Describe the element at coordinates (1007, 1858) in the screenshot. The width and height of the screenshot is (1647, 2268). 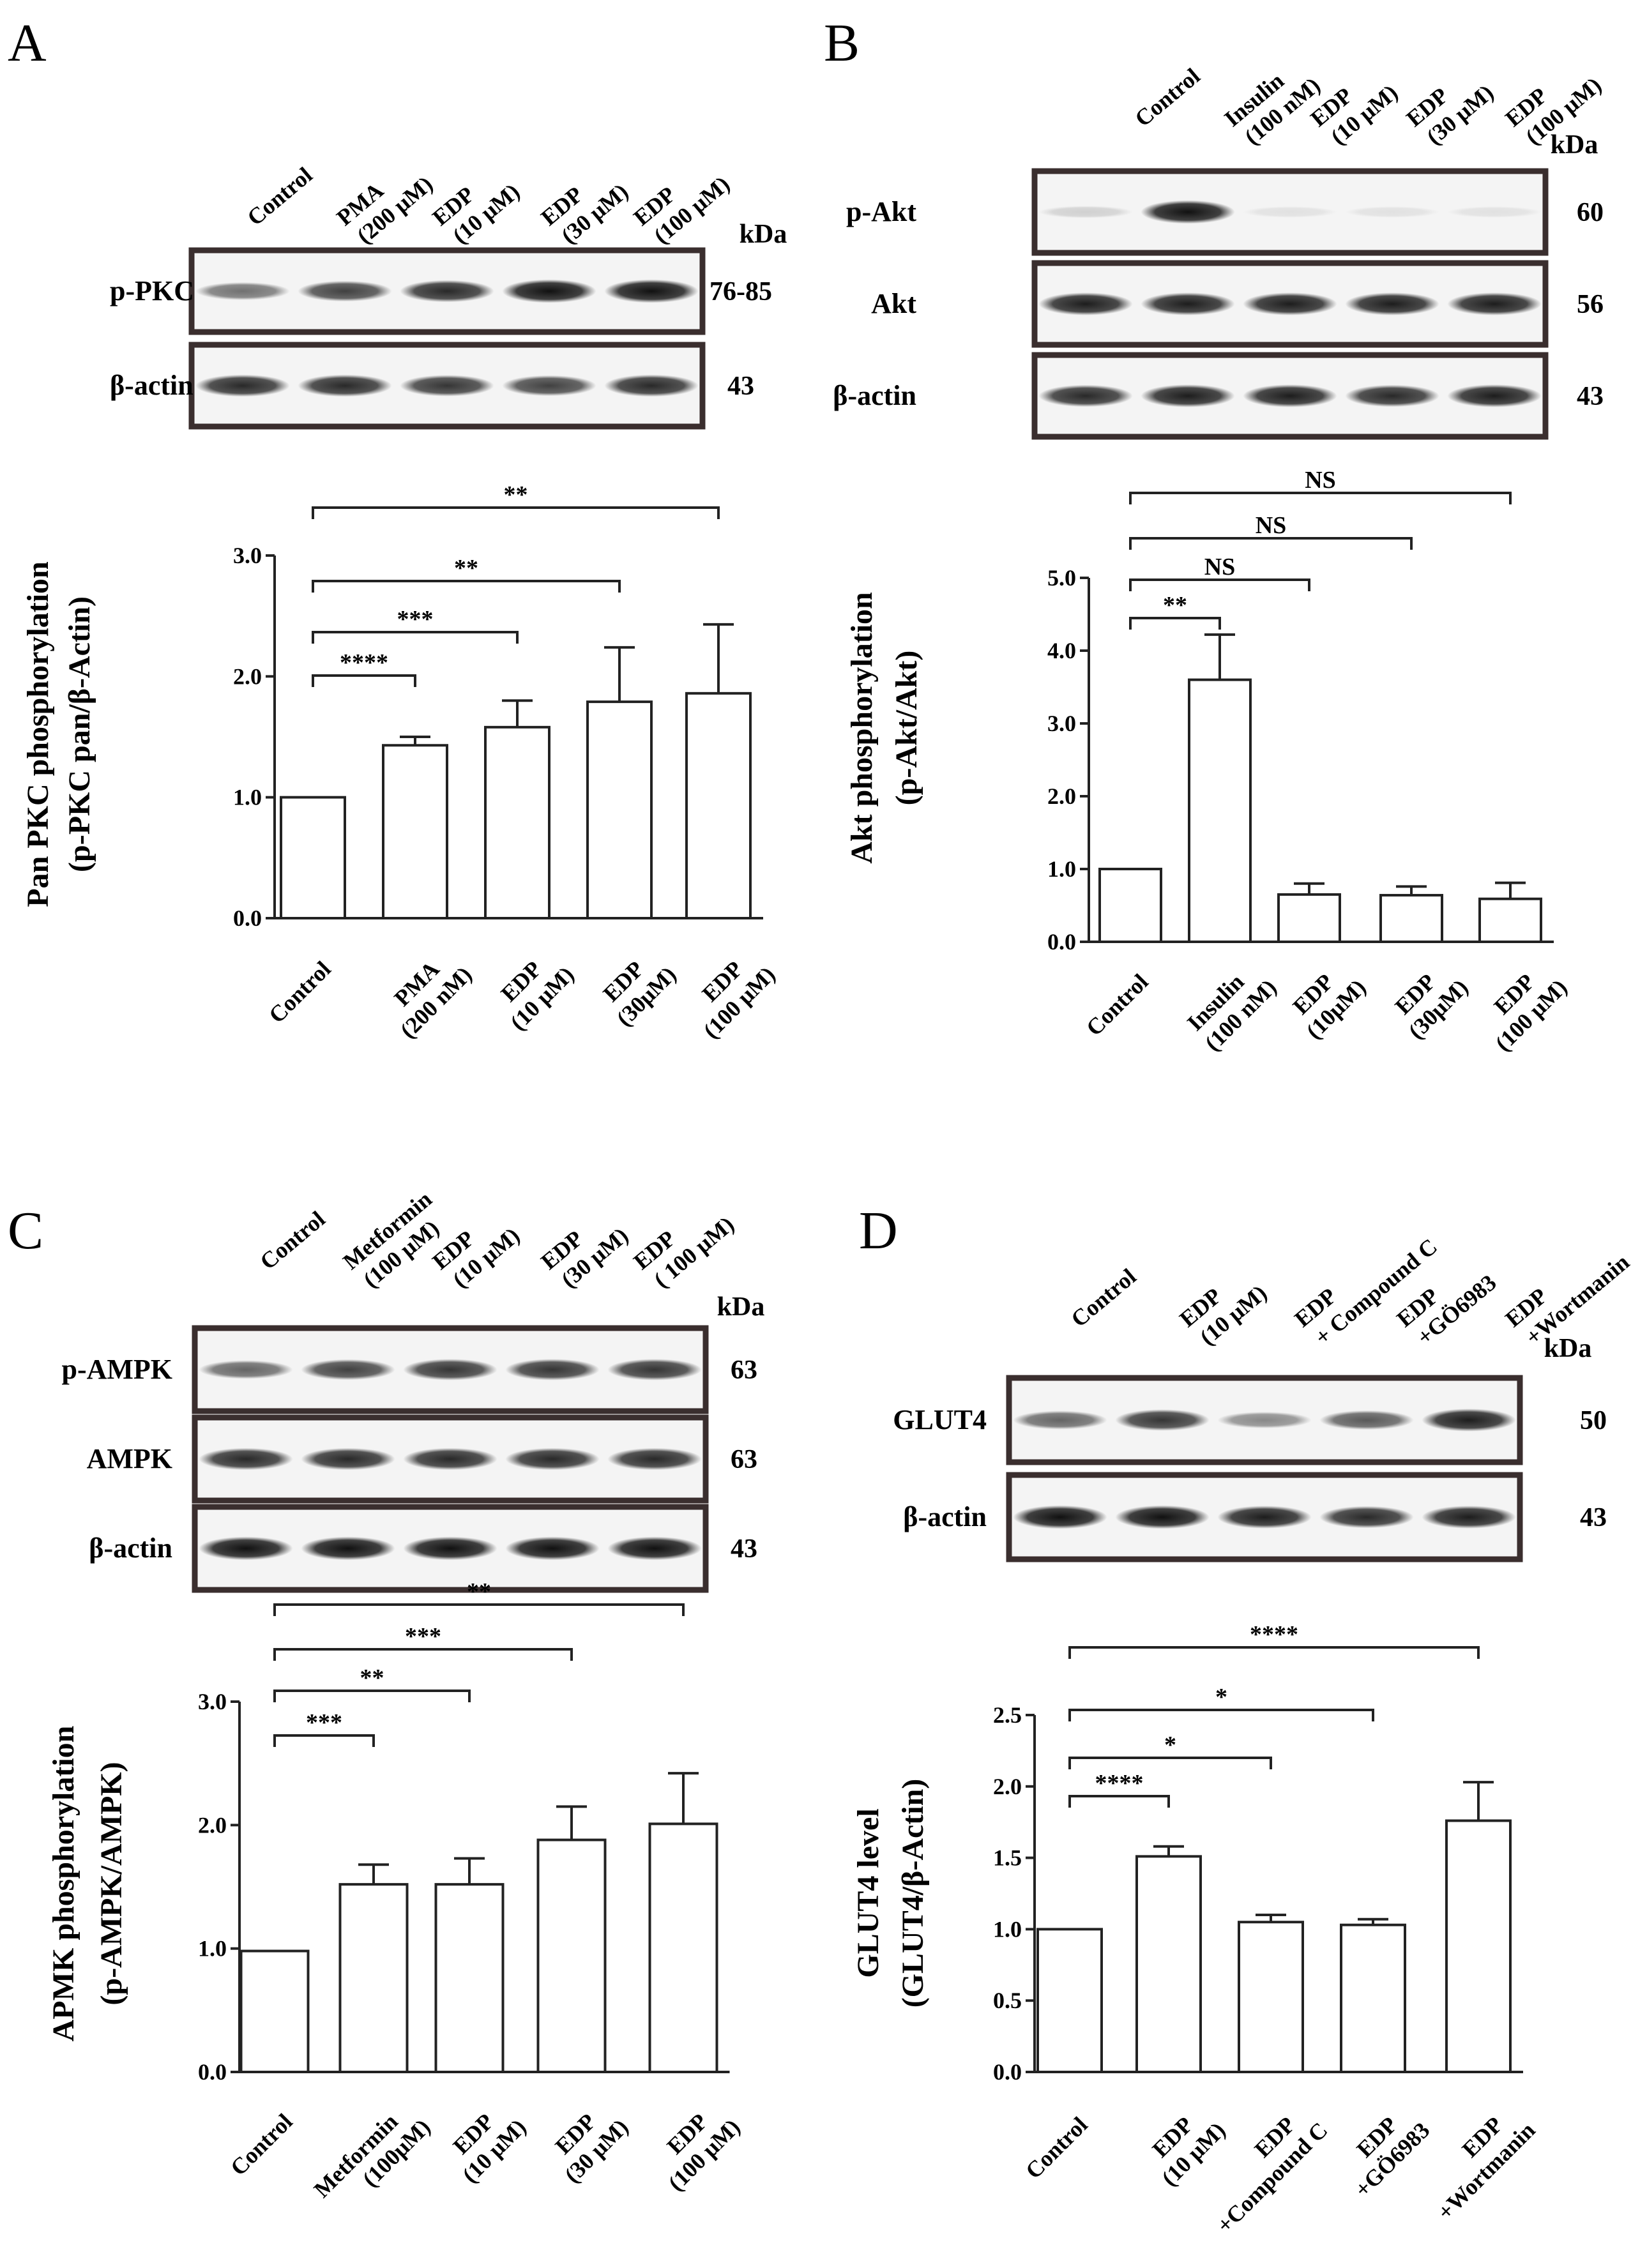
I see `y-tick-label: 1.5` at that location.